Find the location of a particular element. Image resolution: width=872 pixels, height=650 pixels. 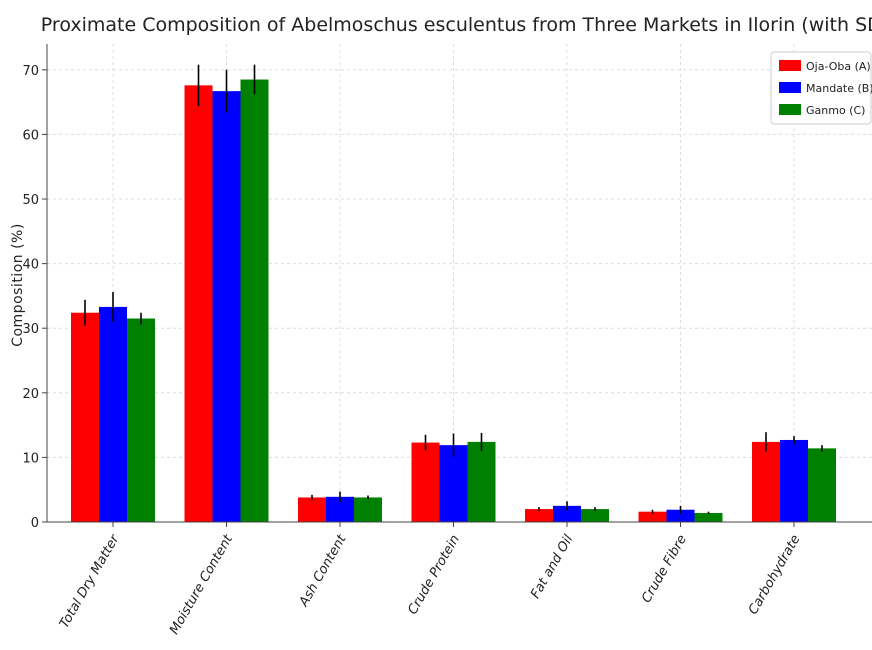

legend: Oja-Oba (A) Mandate (B) Ganmo (C) is located at coordinates (821, 88).